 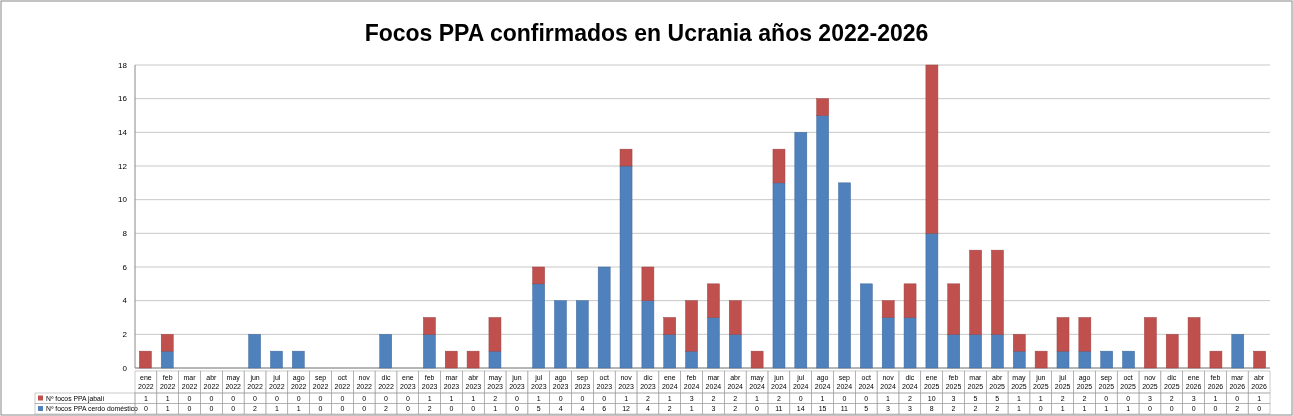 What do you see at coordinates (125, 368) in the screenshot?
I see `y-tick-label: 0` at bounding box center [125, 368].